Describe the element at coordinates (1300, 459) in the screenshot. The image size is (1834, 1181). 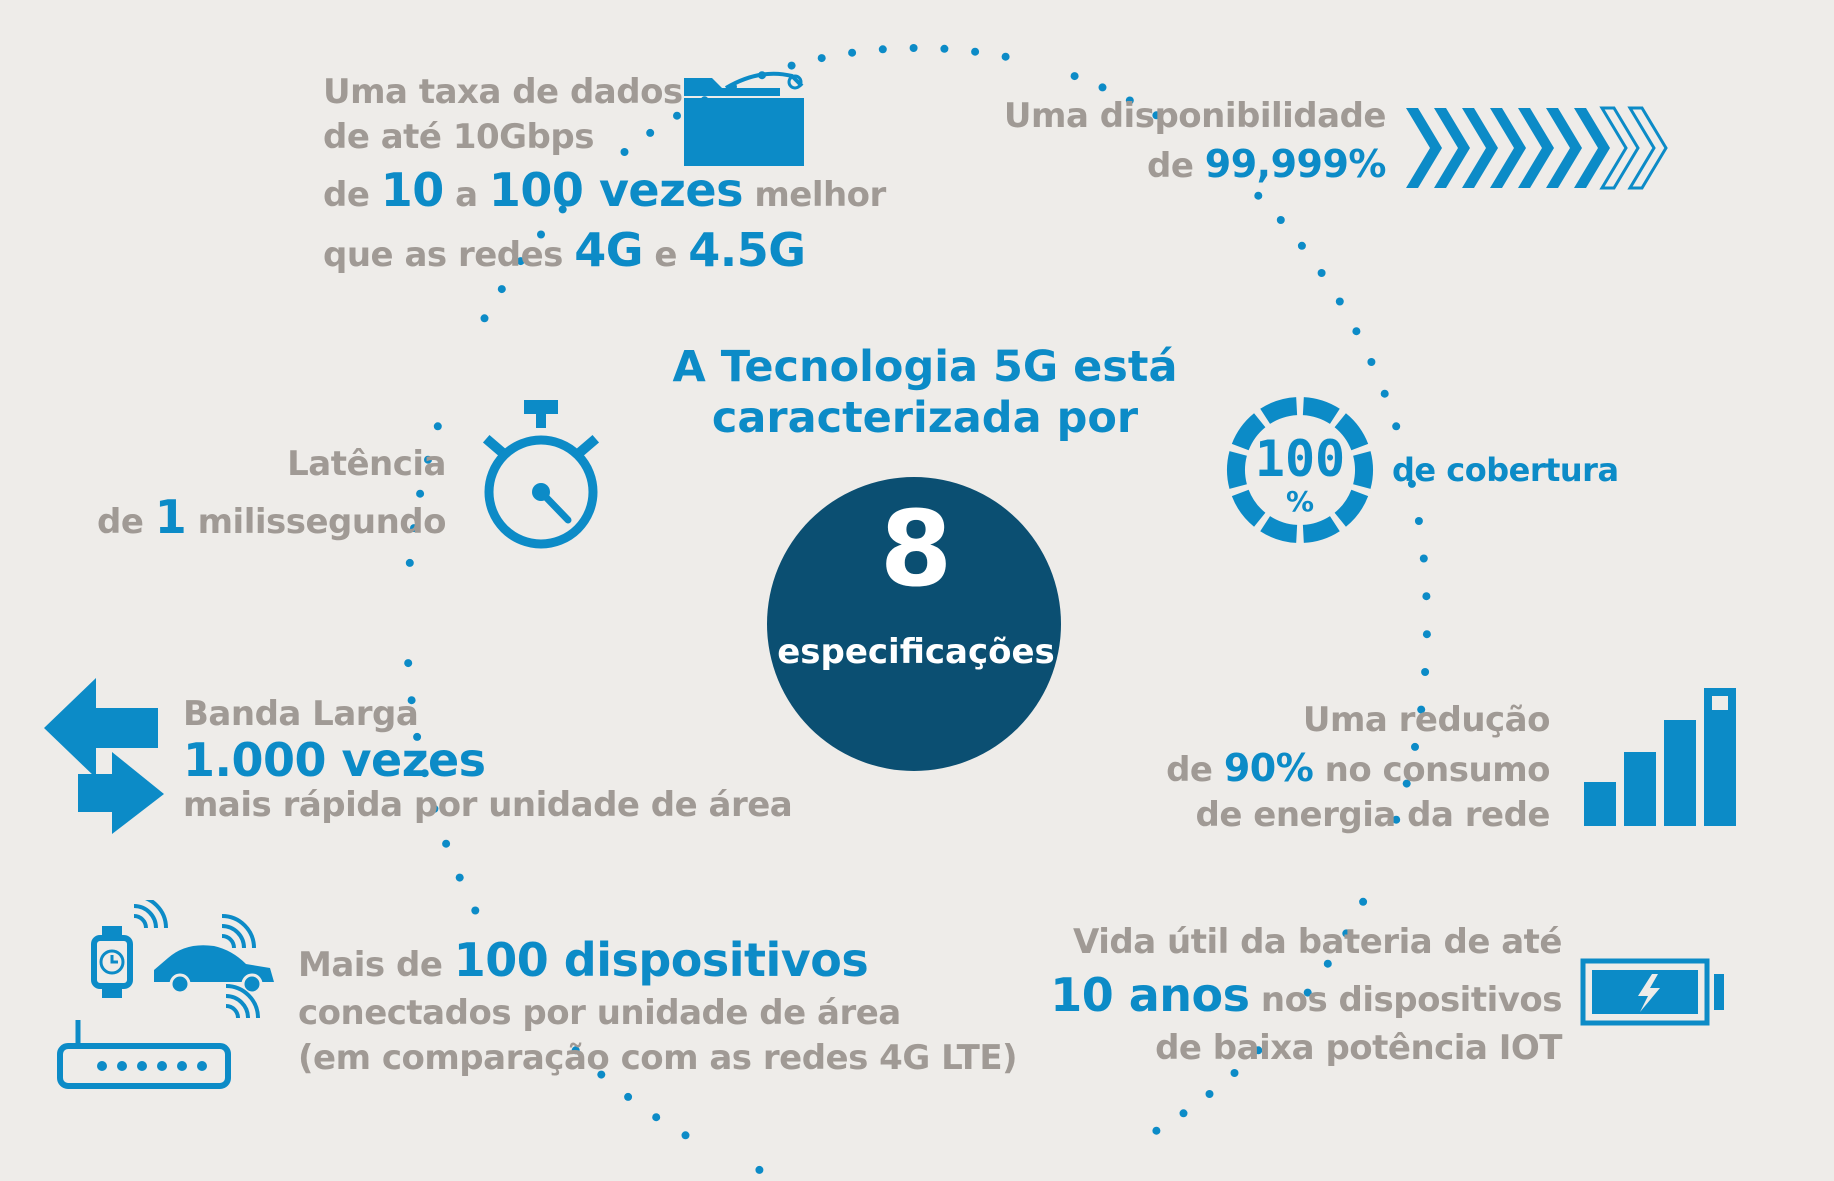
I see `gauge-value: 100` at that location.